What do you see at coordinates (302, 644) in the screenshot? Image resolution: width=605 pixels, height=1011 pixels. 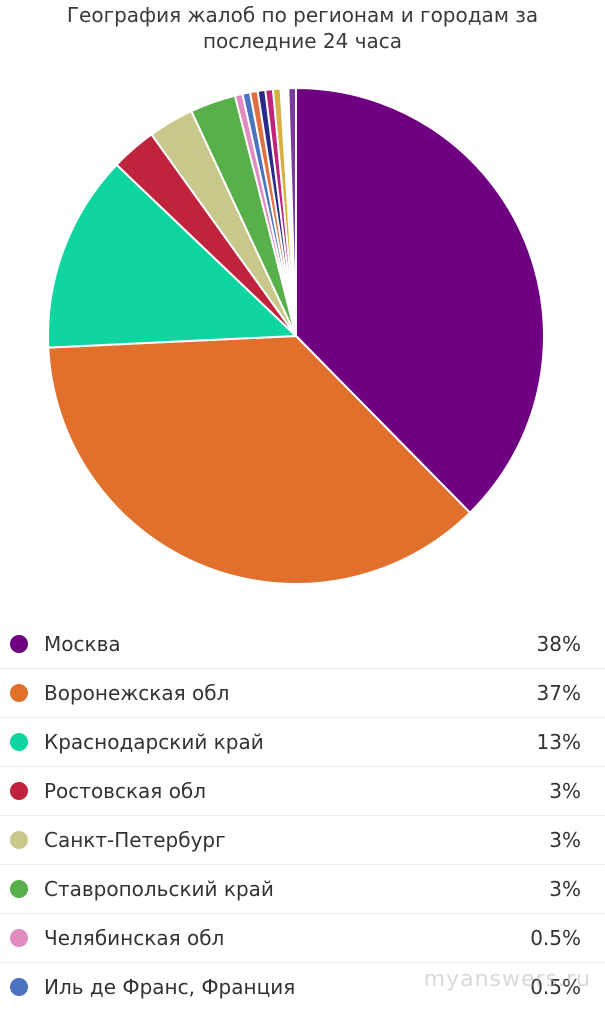 I see `legend-item: Москва 38%` at bounding box center [302, 644].